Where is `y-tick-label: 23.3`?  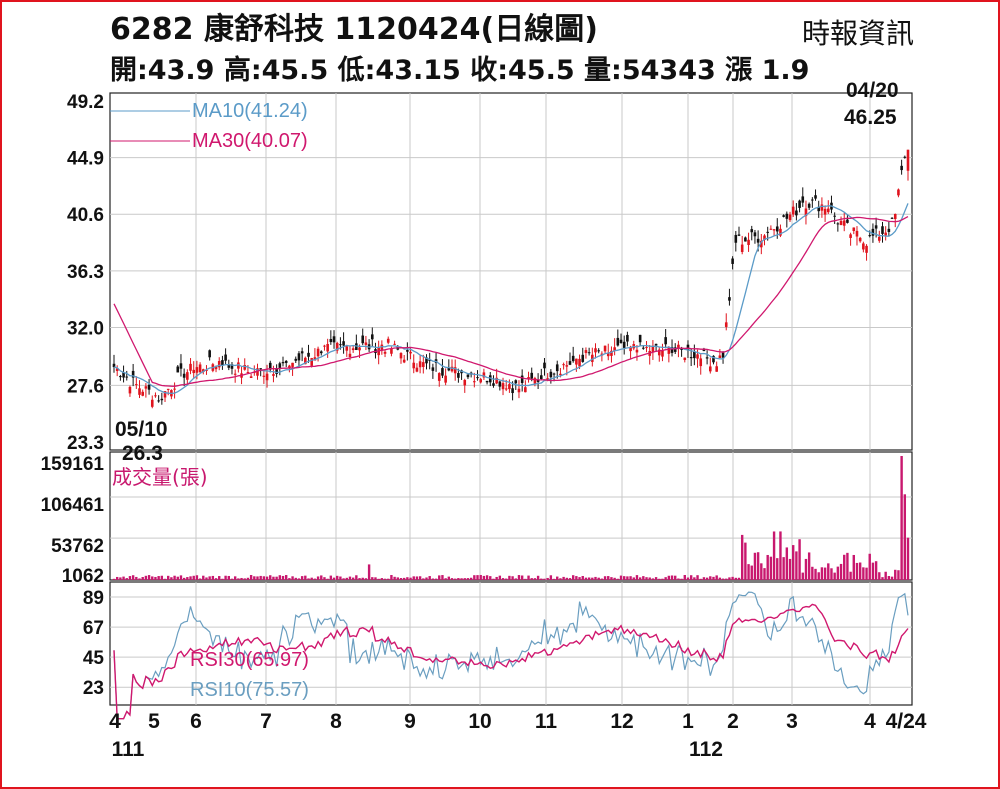
y-tick-label: 23.3 is located at coordinates (85, 443).